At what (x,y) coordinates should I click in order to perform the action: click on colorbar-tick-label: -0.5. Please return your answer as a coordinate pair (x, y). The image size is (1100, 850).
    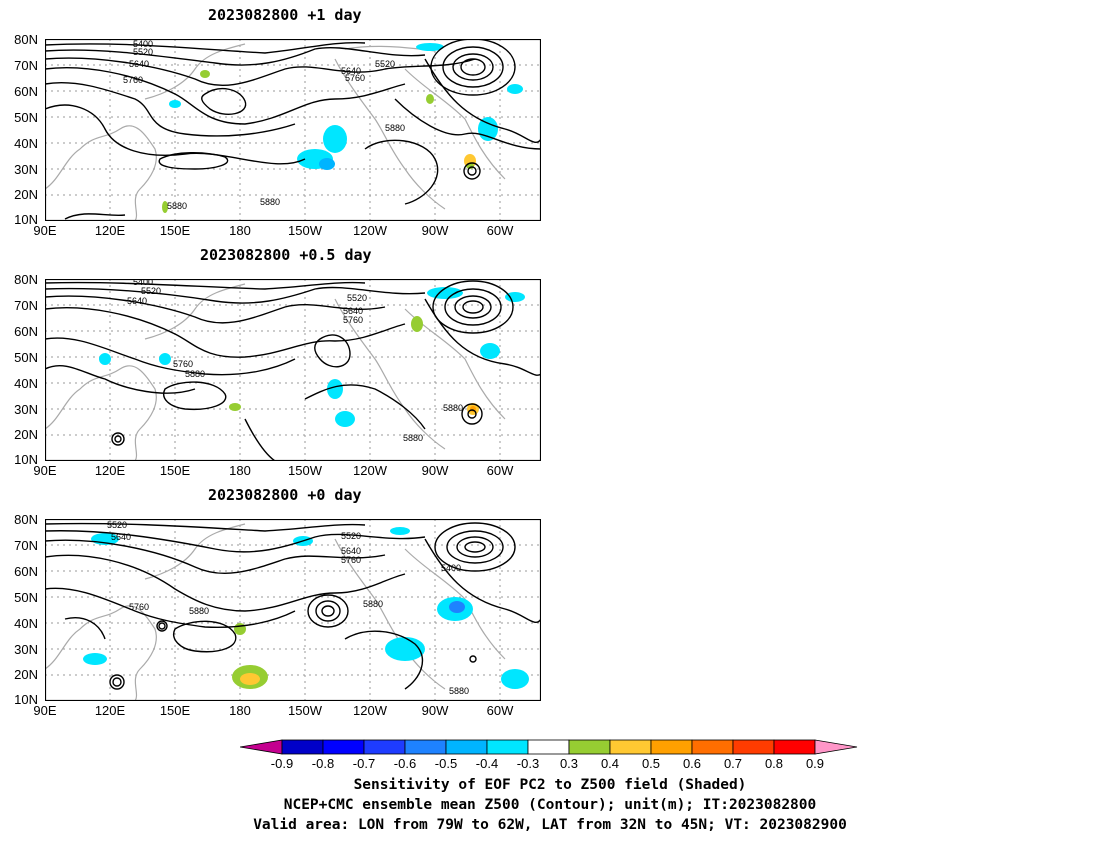
    Looking at the image, I should click on (446, 763).